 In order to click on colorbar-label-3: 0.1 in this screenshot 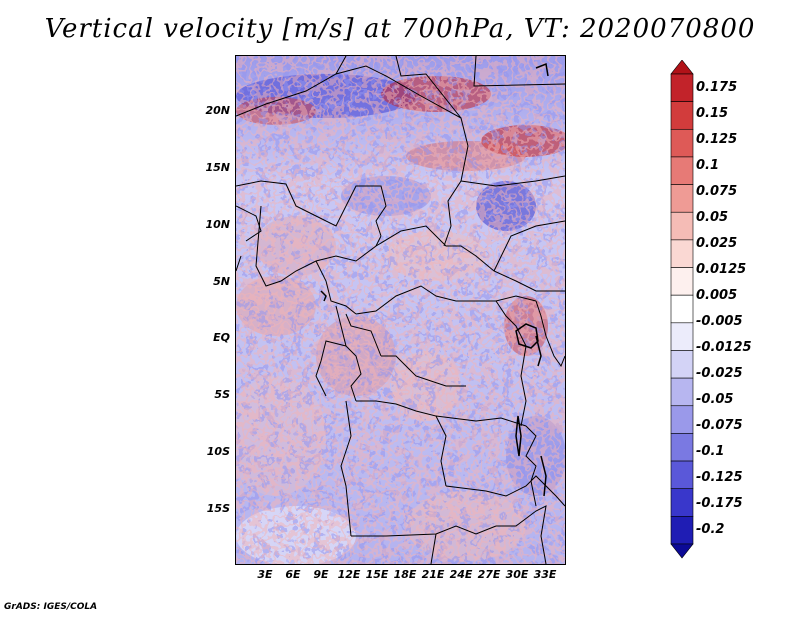, I will do `click(708, 165)`.